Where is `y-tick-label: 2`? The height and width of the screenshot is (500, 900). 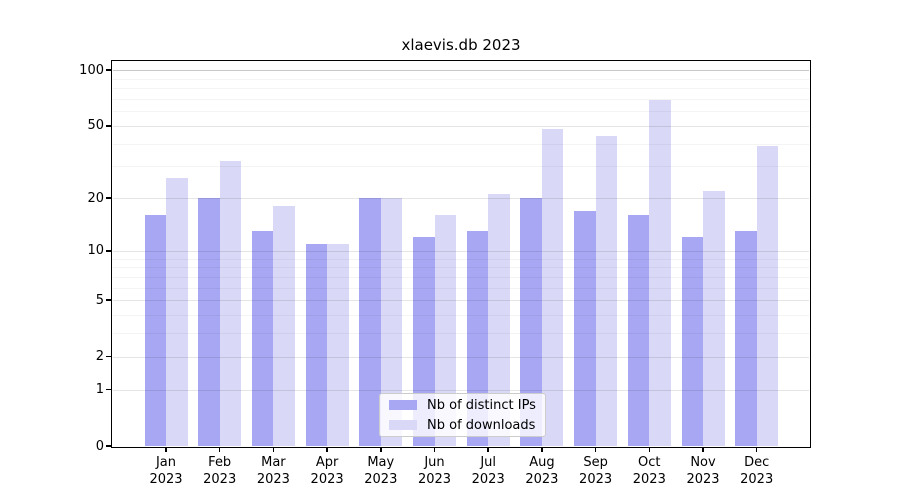 y-tick-label: 2 is located at coordinates (99, 357).